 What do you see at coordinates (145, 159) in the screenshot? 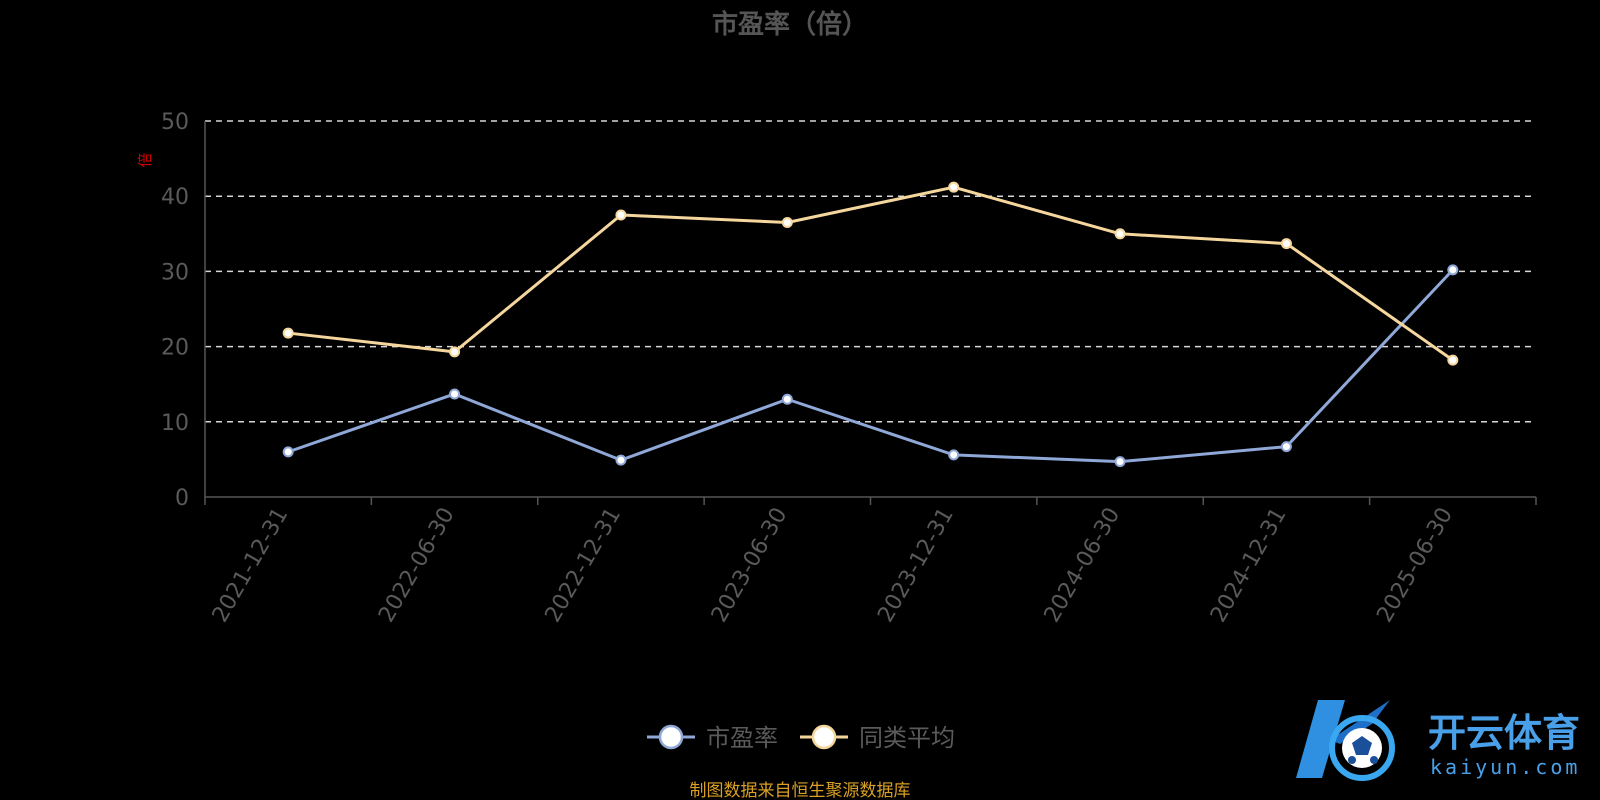
I see `y-unit-label: 倍` at bounding box center [145, 159].